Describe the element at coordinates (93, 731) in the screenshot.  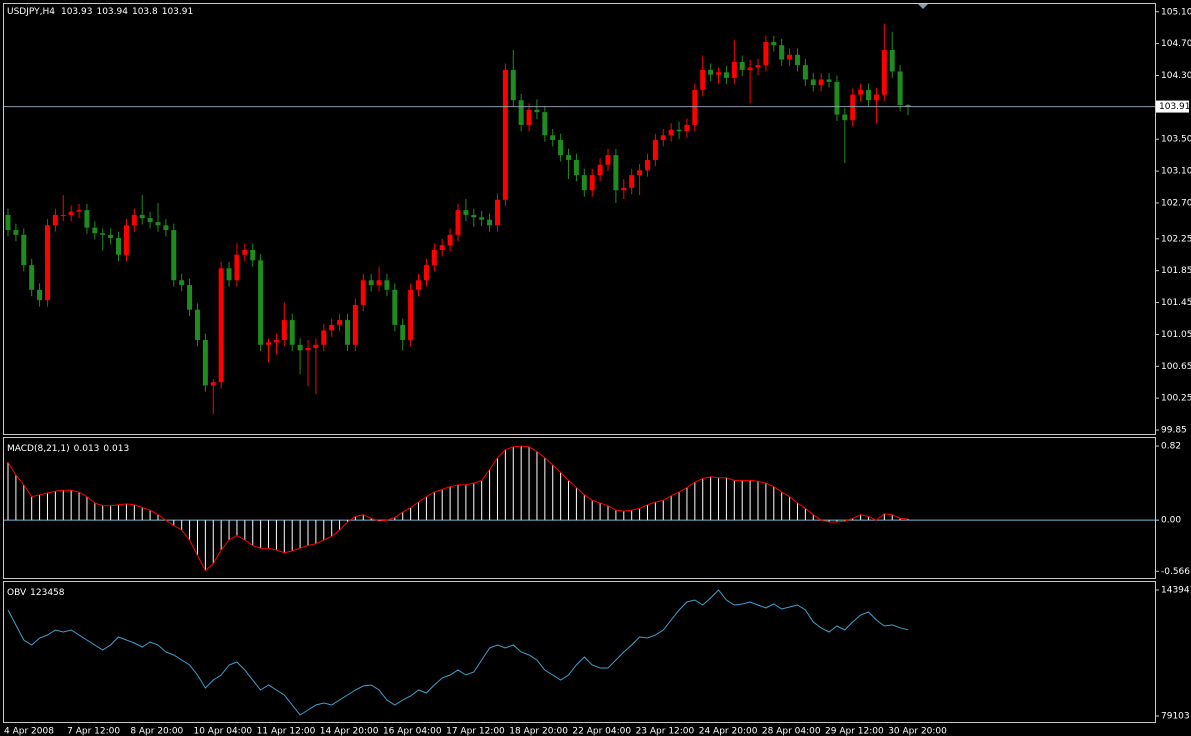
I see `x-tick-label: 7 Apr 12:00` at that location.